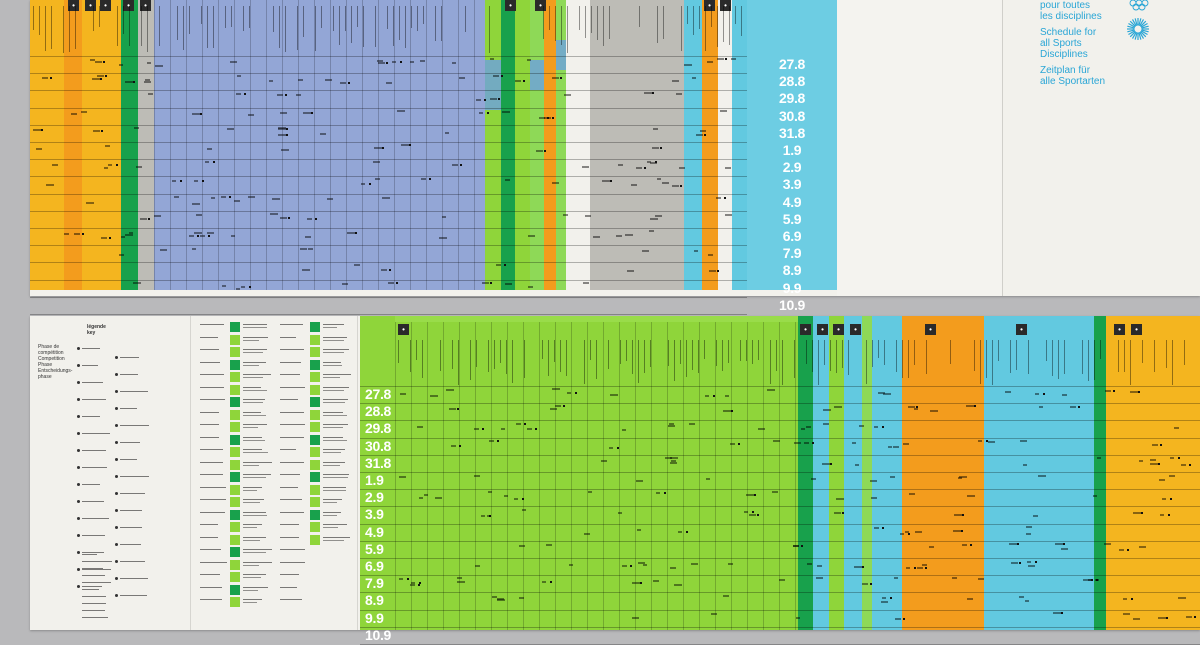 The image size is (1200, 645). What do you see at coordinates (374, 531) in the screenshot?
I see `date-label: 4.9` at bounding box center [374, 531].